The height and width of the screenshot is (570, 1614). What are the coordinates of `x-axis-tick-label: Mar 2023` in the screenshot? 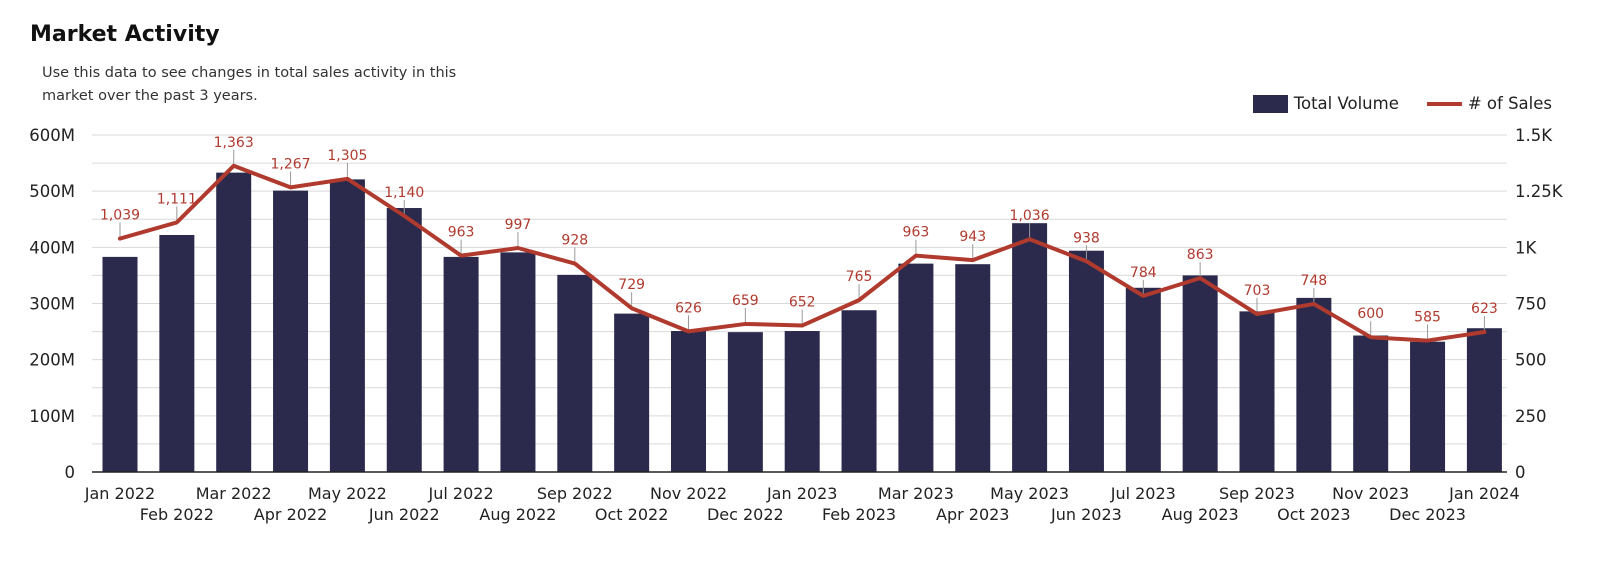 It's located at (916, 493).